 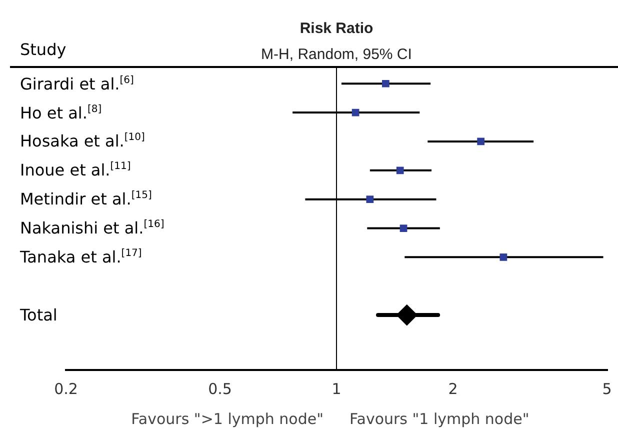 I want to click on x-tick-label: 1, so click(x=337, y=389).